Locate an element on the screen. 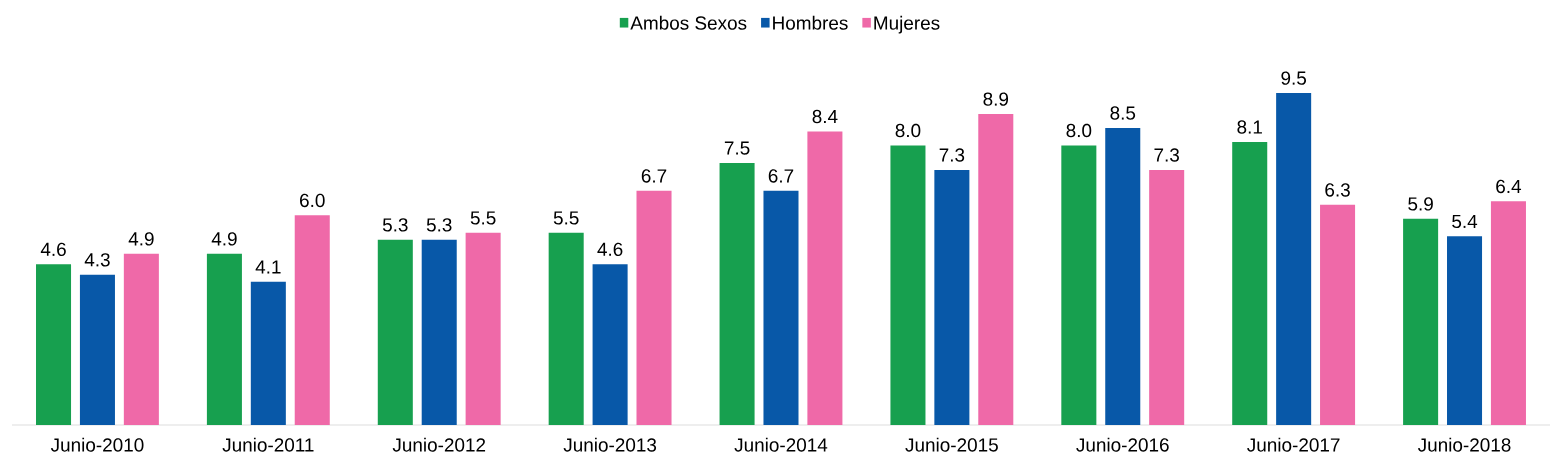 The height and width of the screenshot is (475, 1555). x-tick-label: Junio-2014 is located at coordinates (781, 444).